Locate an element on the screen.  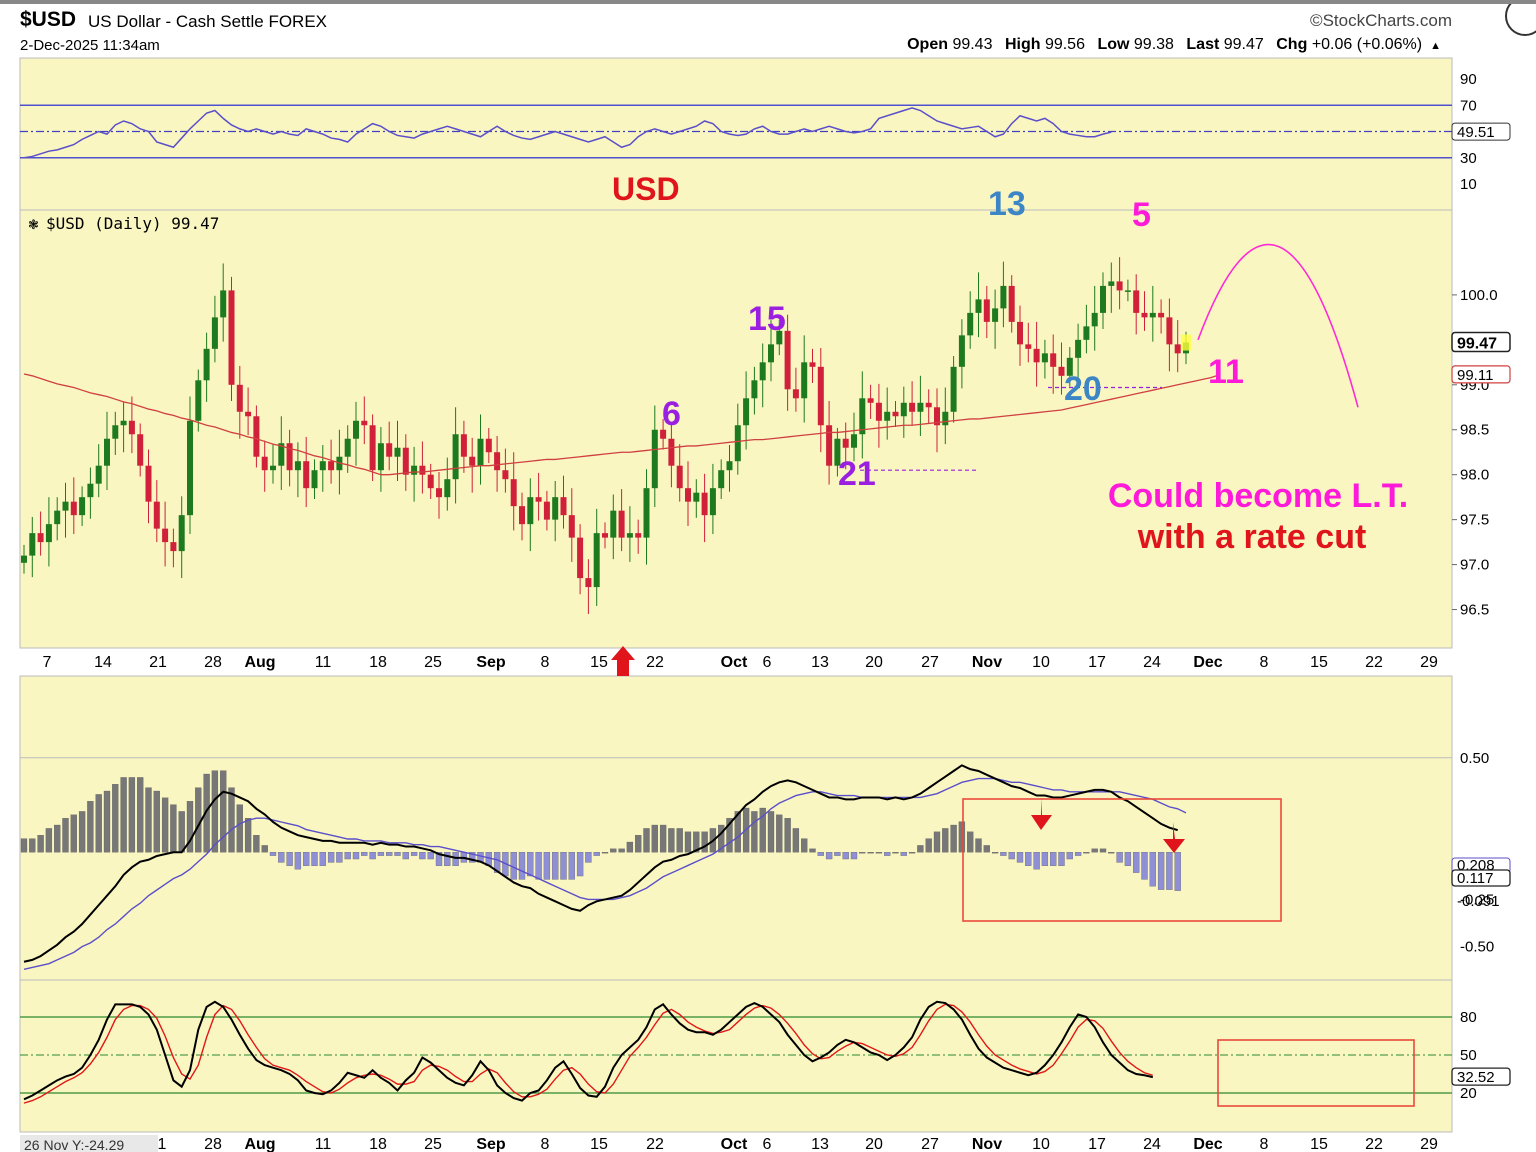
bottom-axis-bg is located at coordinates (736, 1143).